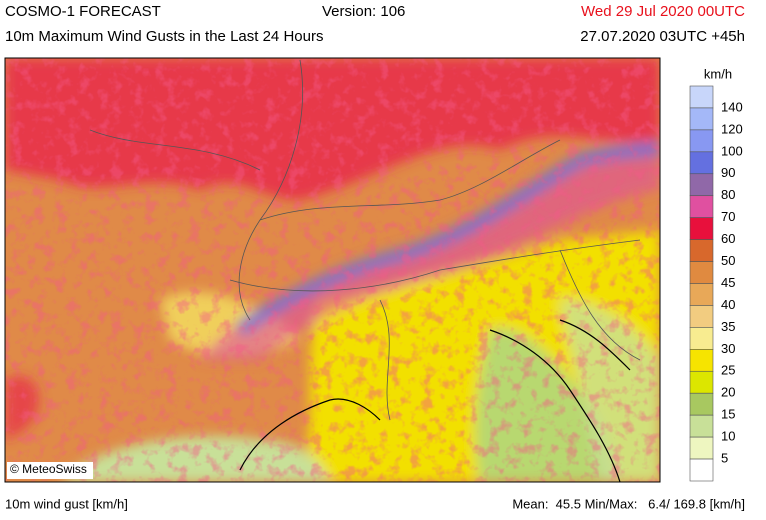 This screenshot has width=766, height=520. I want to click on legend-label: 100, so click(732, 150).